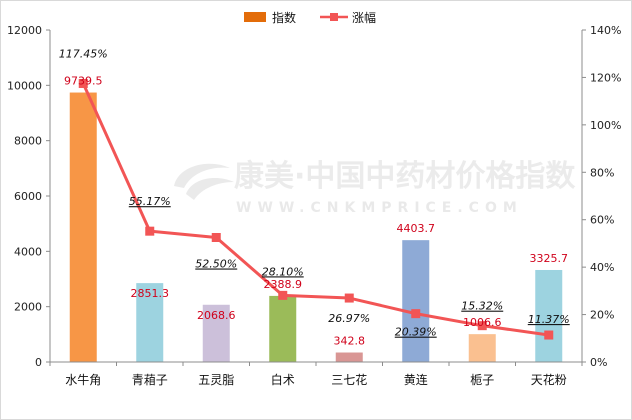 This screenshot has height=420, width=632. What do you see at coordinates (602, 315) in the screenshot?
I see `right-tick-label: 20%` at bounding box center [602, 315].